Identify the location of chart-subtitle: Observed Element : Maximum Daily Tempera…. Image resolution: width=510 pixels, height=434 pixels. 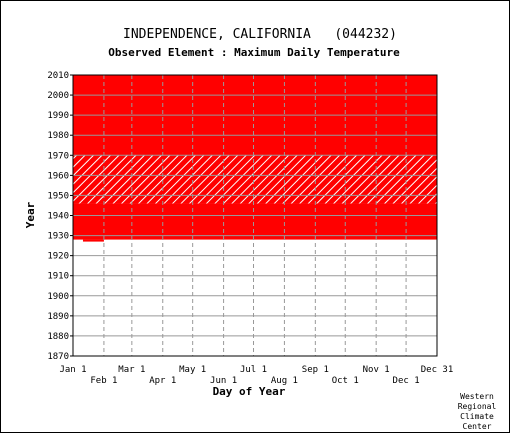
(254, 52).